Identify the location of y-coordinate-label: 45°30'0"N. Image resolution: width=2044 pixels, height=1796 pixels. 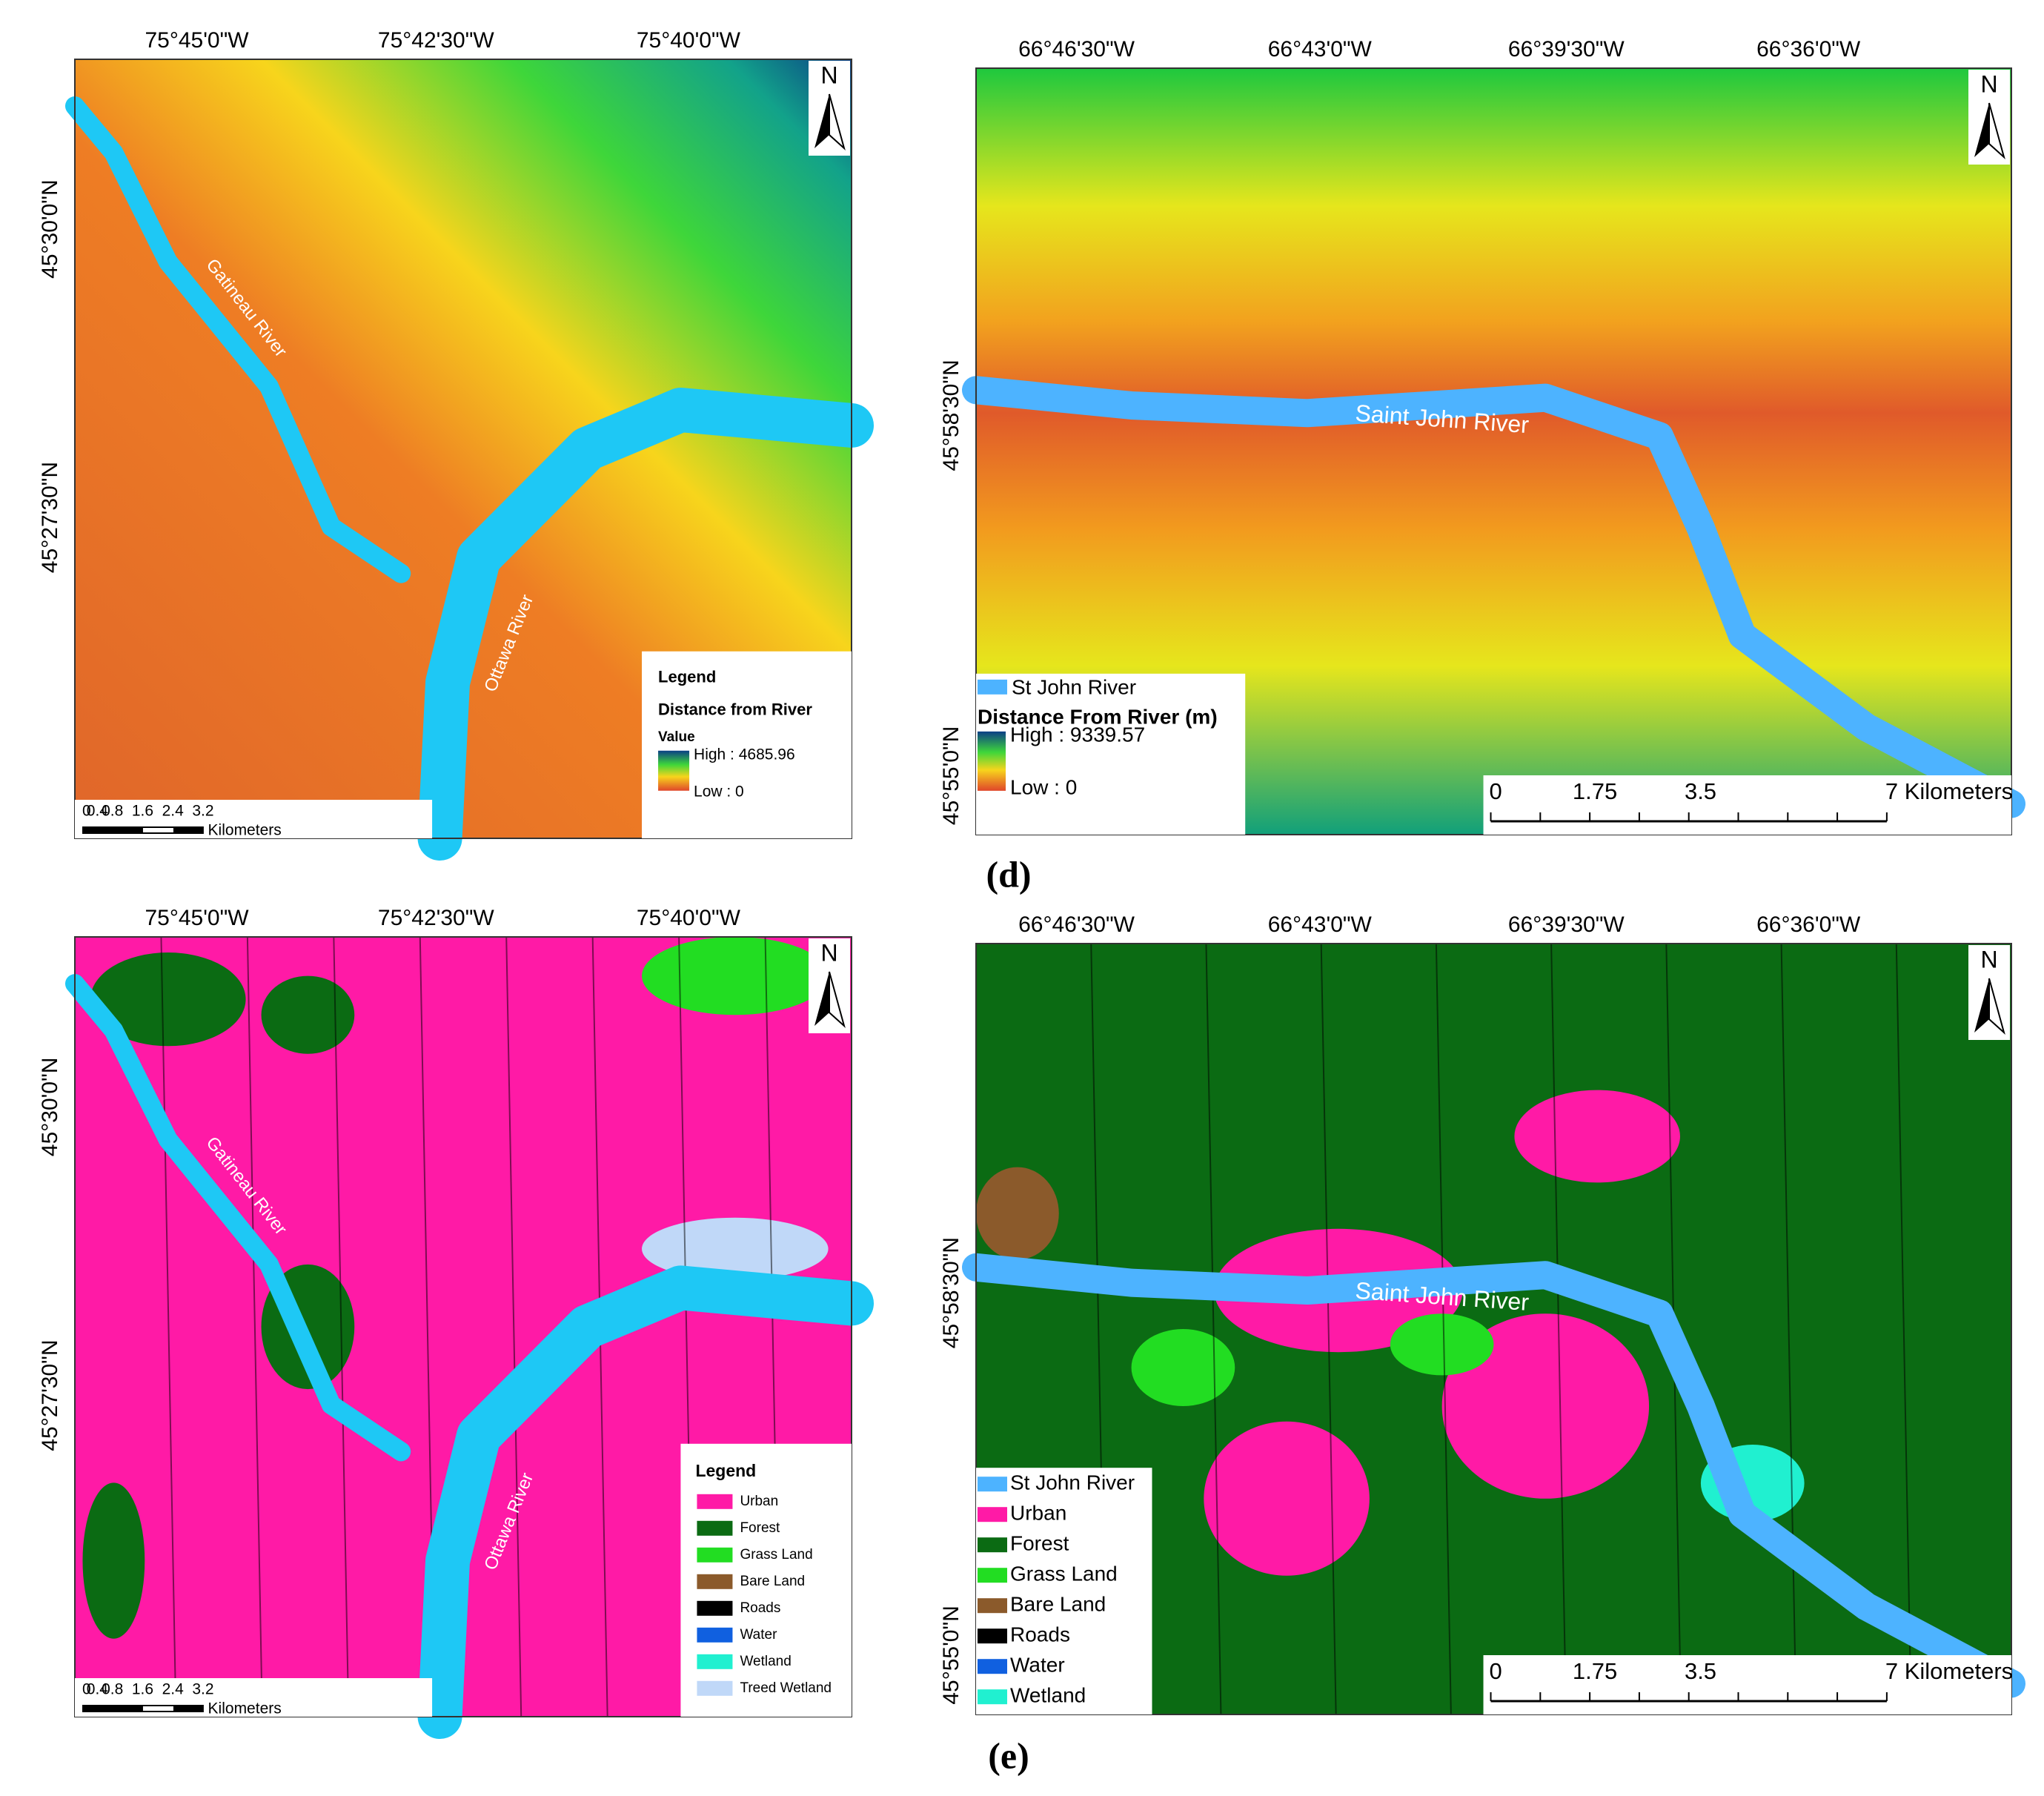
(50, 1107).